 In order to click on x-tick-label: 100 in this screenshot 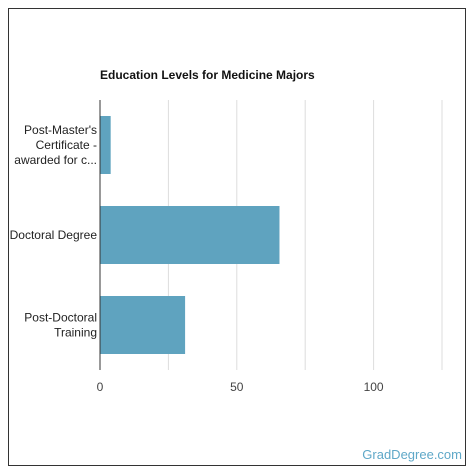, I will do `click(374, 387)`.